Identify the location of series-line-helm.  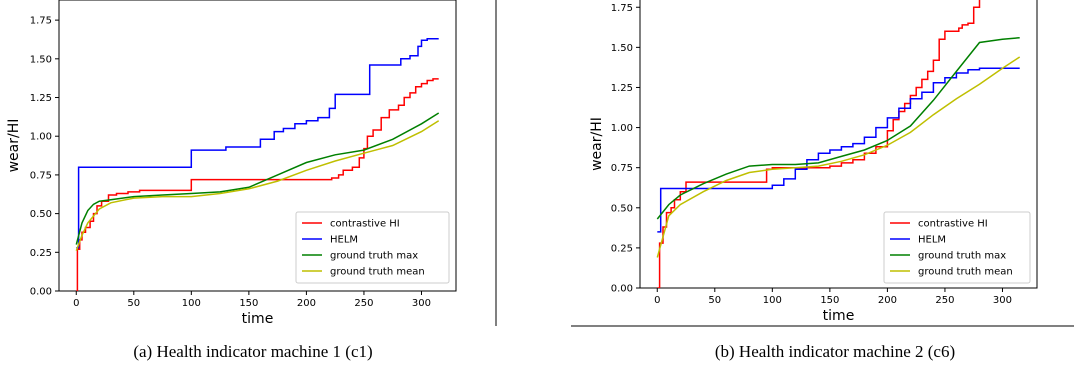
(838, 150).